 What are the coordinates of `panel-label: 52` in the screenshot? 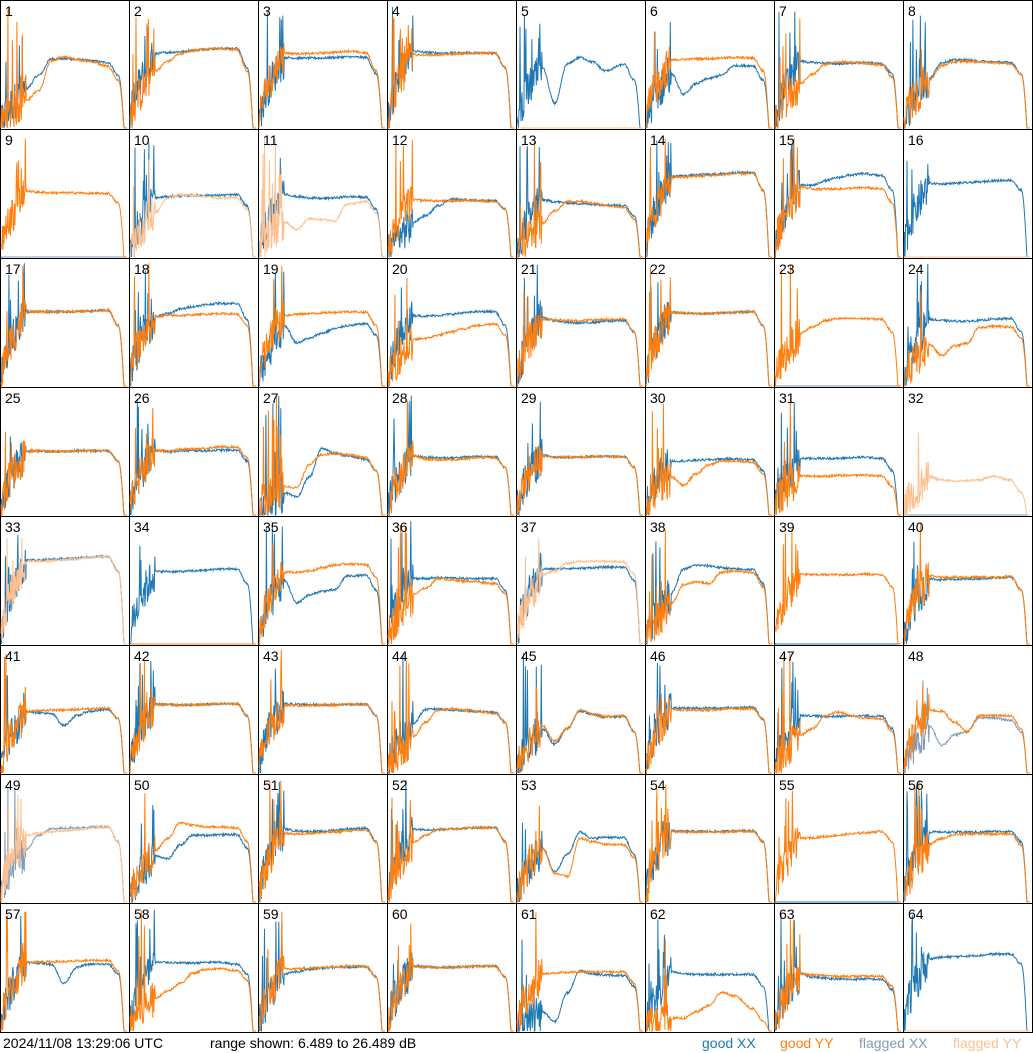 It's located at (400, 785).